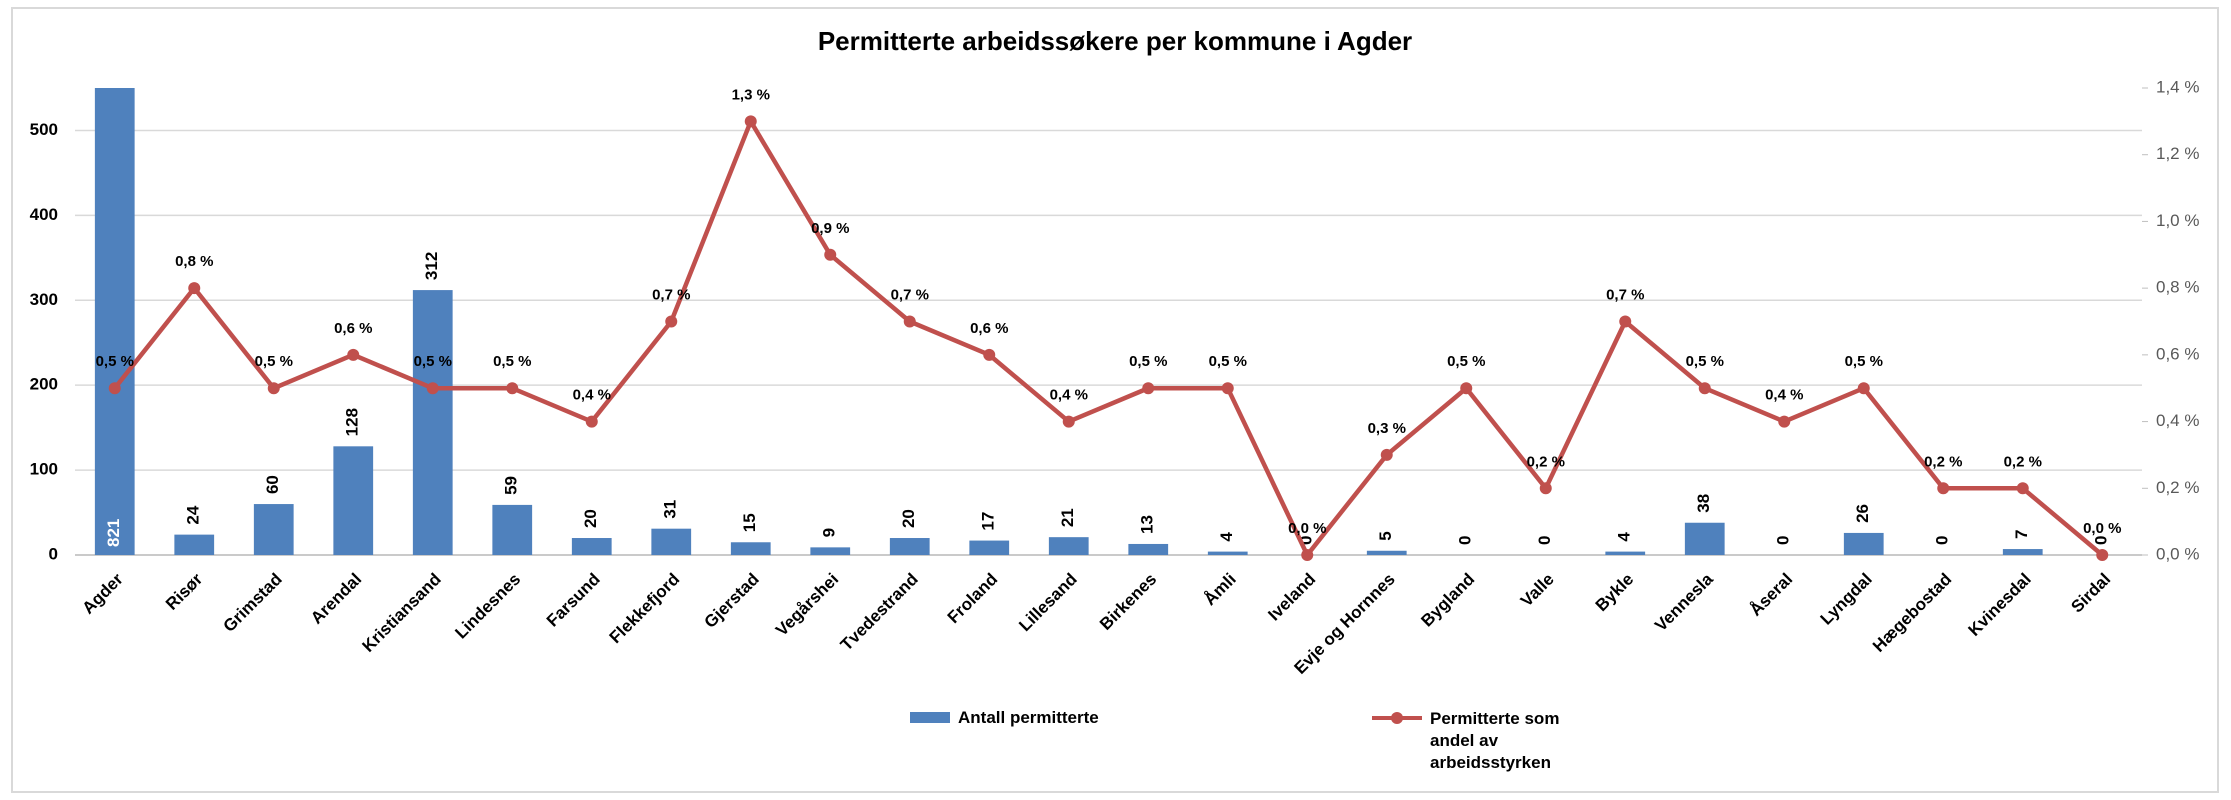 The width and height of the screenshot is (2231, 800). I want to click on line-value-label: 0,9 %, so click(830, 228).